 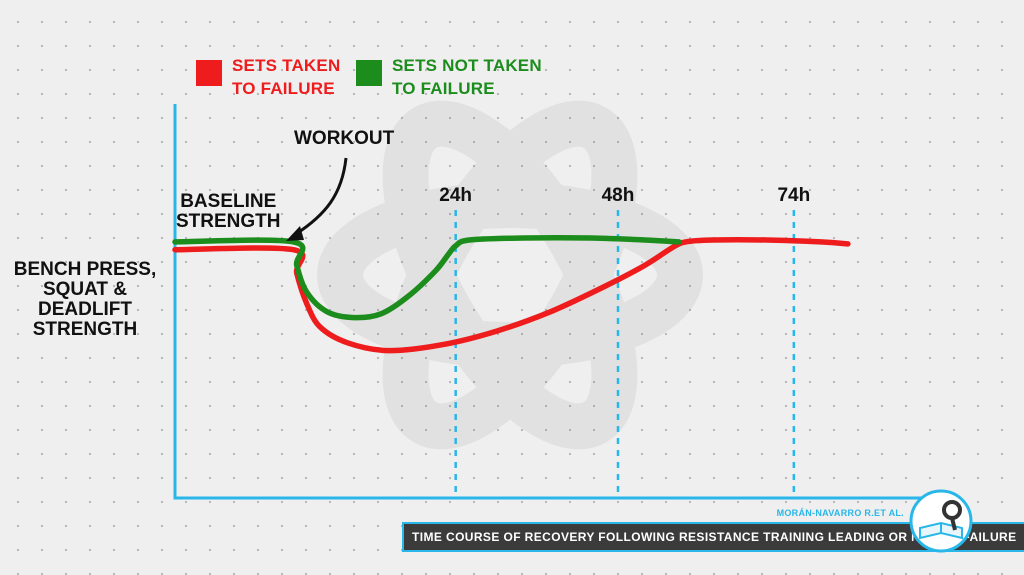 I want to click on series-line-not-taken, so click(x=427, y=278).